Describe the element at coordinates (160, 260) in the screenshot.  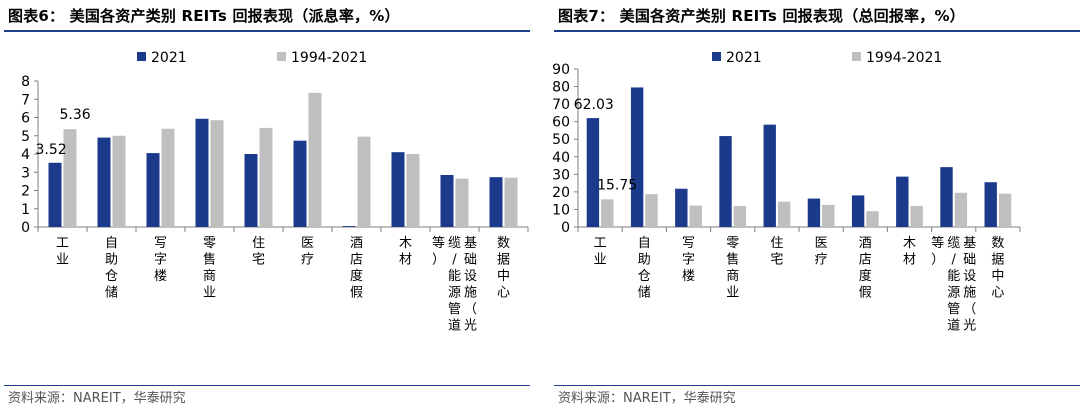
I see `category-label-char: 字` at that location.